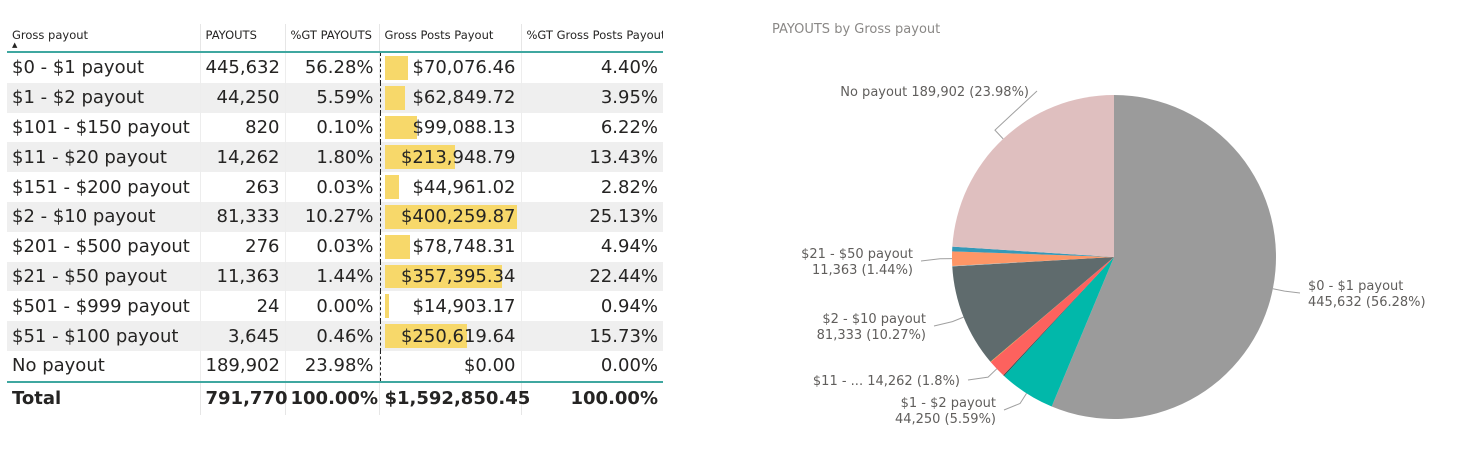  I want to click on payouts-cell: 81,333, so click(242, 216).